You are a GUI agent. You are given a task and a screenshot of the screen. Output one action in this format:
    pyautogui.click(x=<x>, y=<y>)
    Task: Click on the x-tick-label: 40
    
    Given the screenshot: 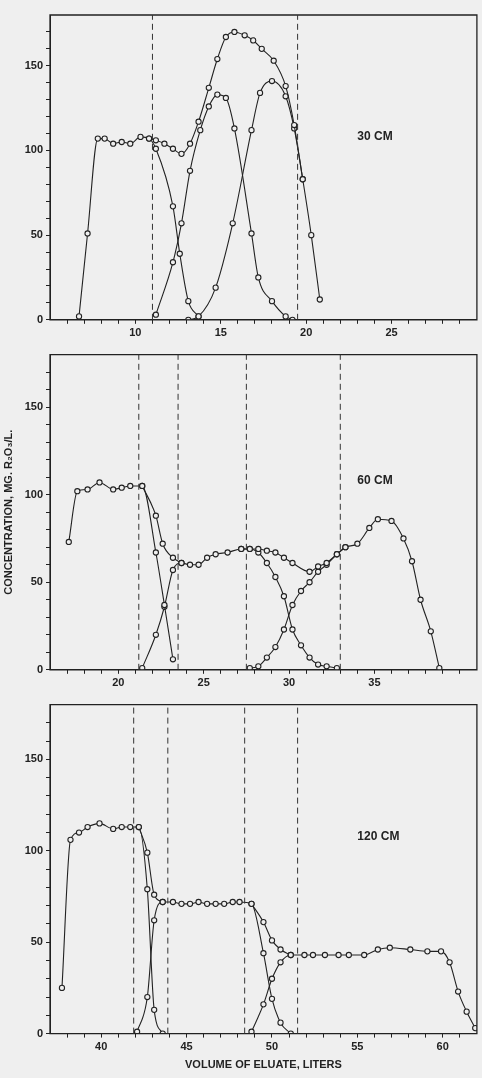 What is the action you would take?
    pyautogui.click(x=101, y=1046)
    